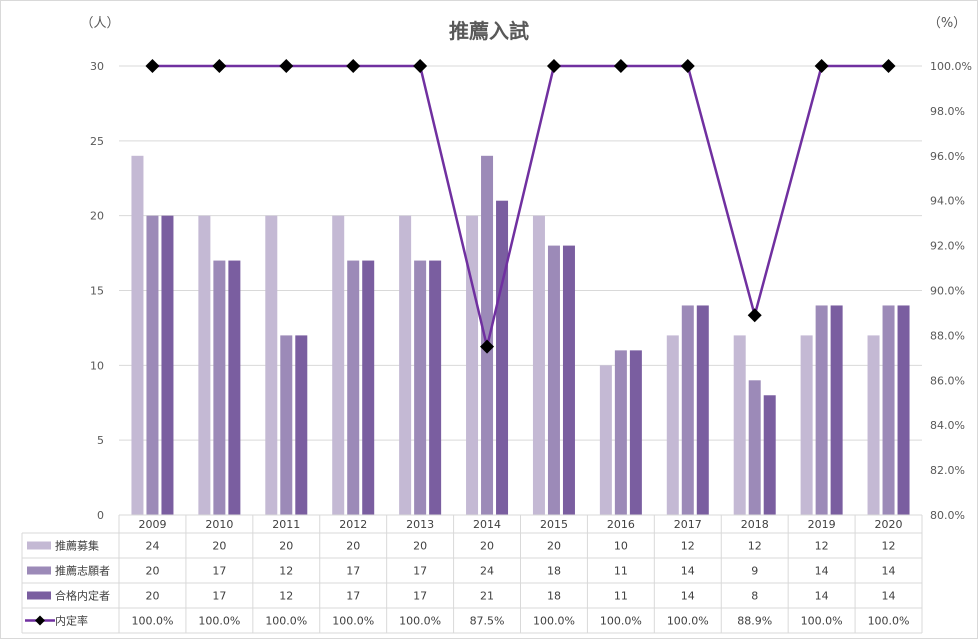  Describe the element at coordinates (754, 596) in the screenshot. I see `data-label: 8` at that location.